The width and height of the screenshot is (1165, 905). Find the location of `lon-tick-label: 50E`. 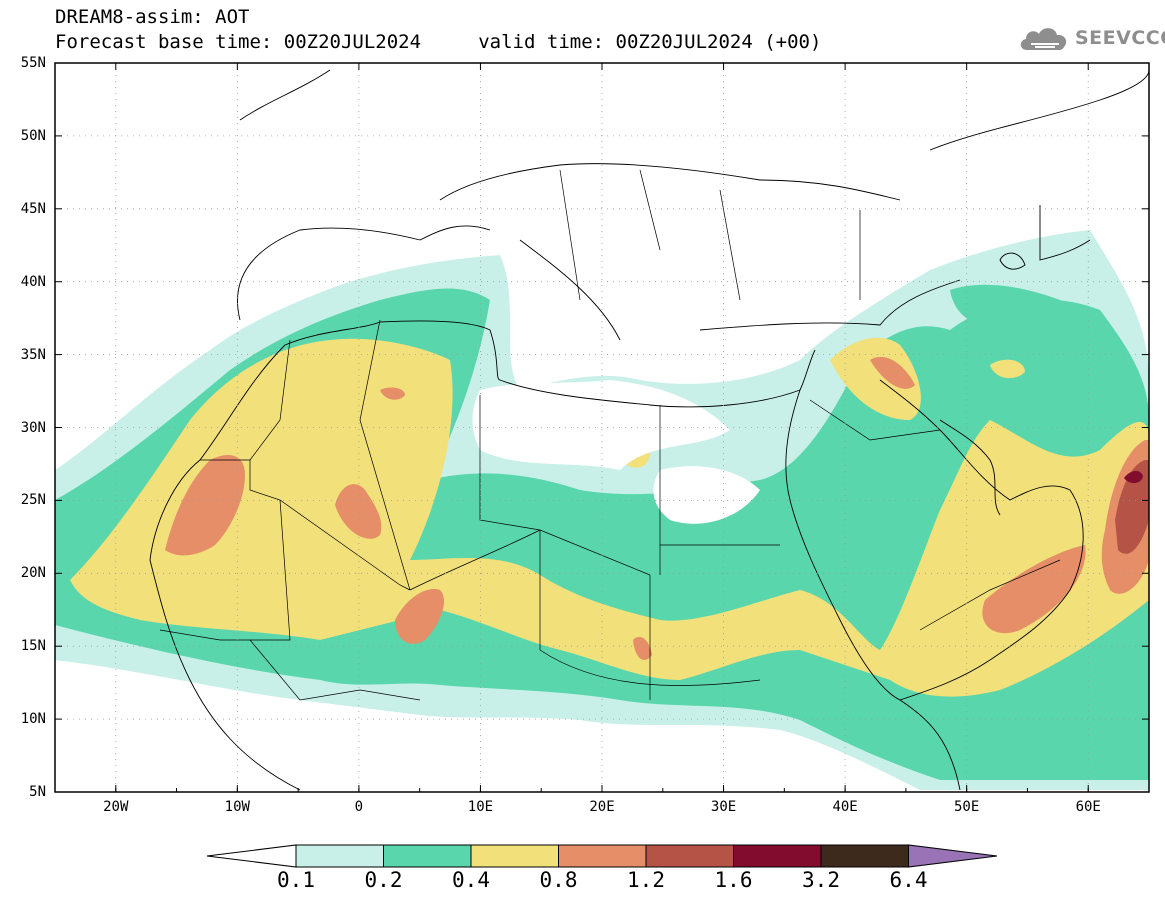

lon-tick-label: 50E is located at coordinates (967, 807).